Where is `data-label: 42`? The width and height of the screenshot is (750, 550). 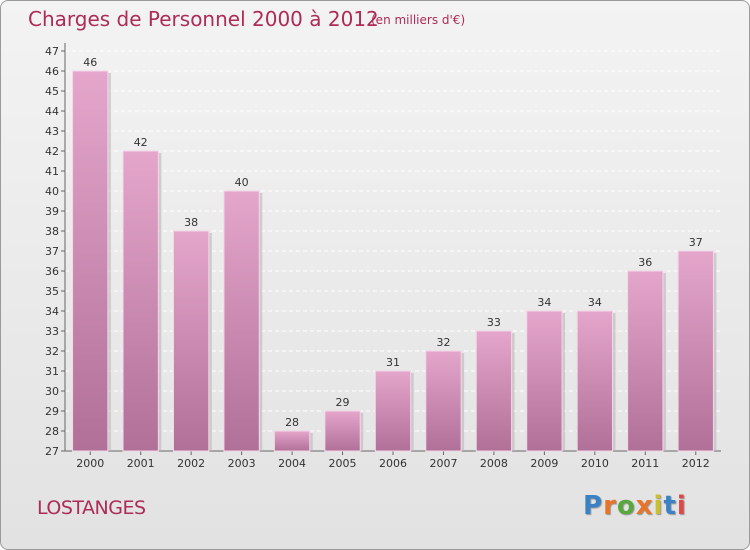
data-label: 42 is located at coordinates (141, 142).